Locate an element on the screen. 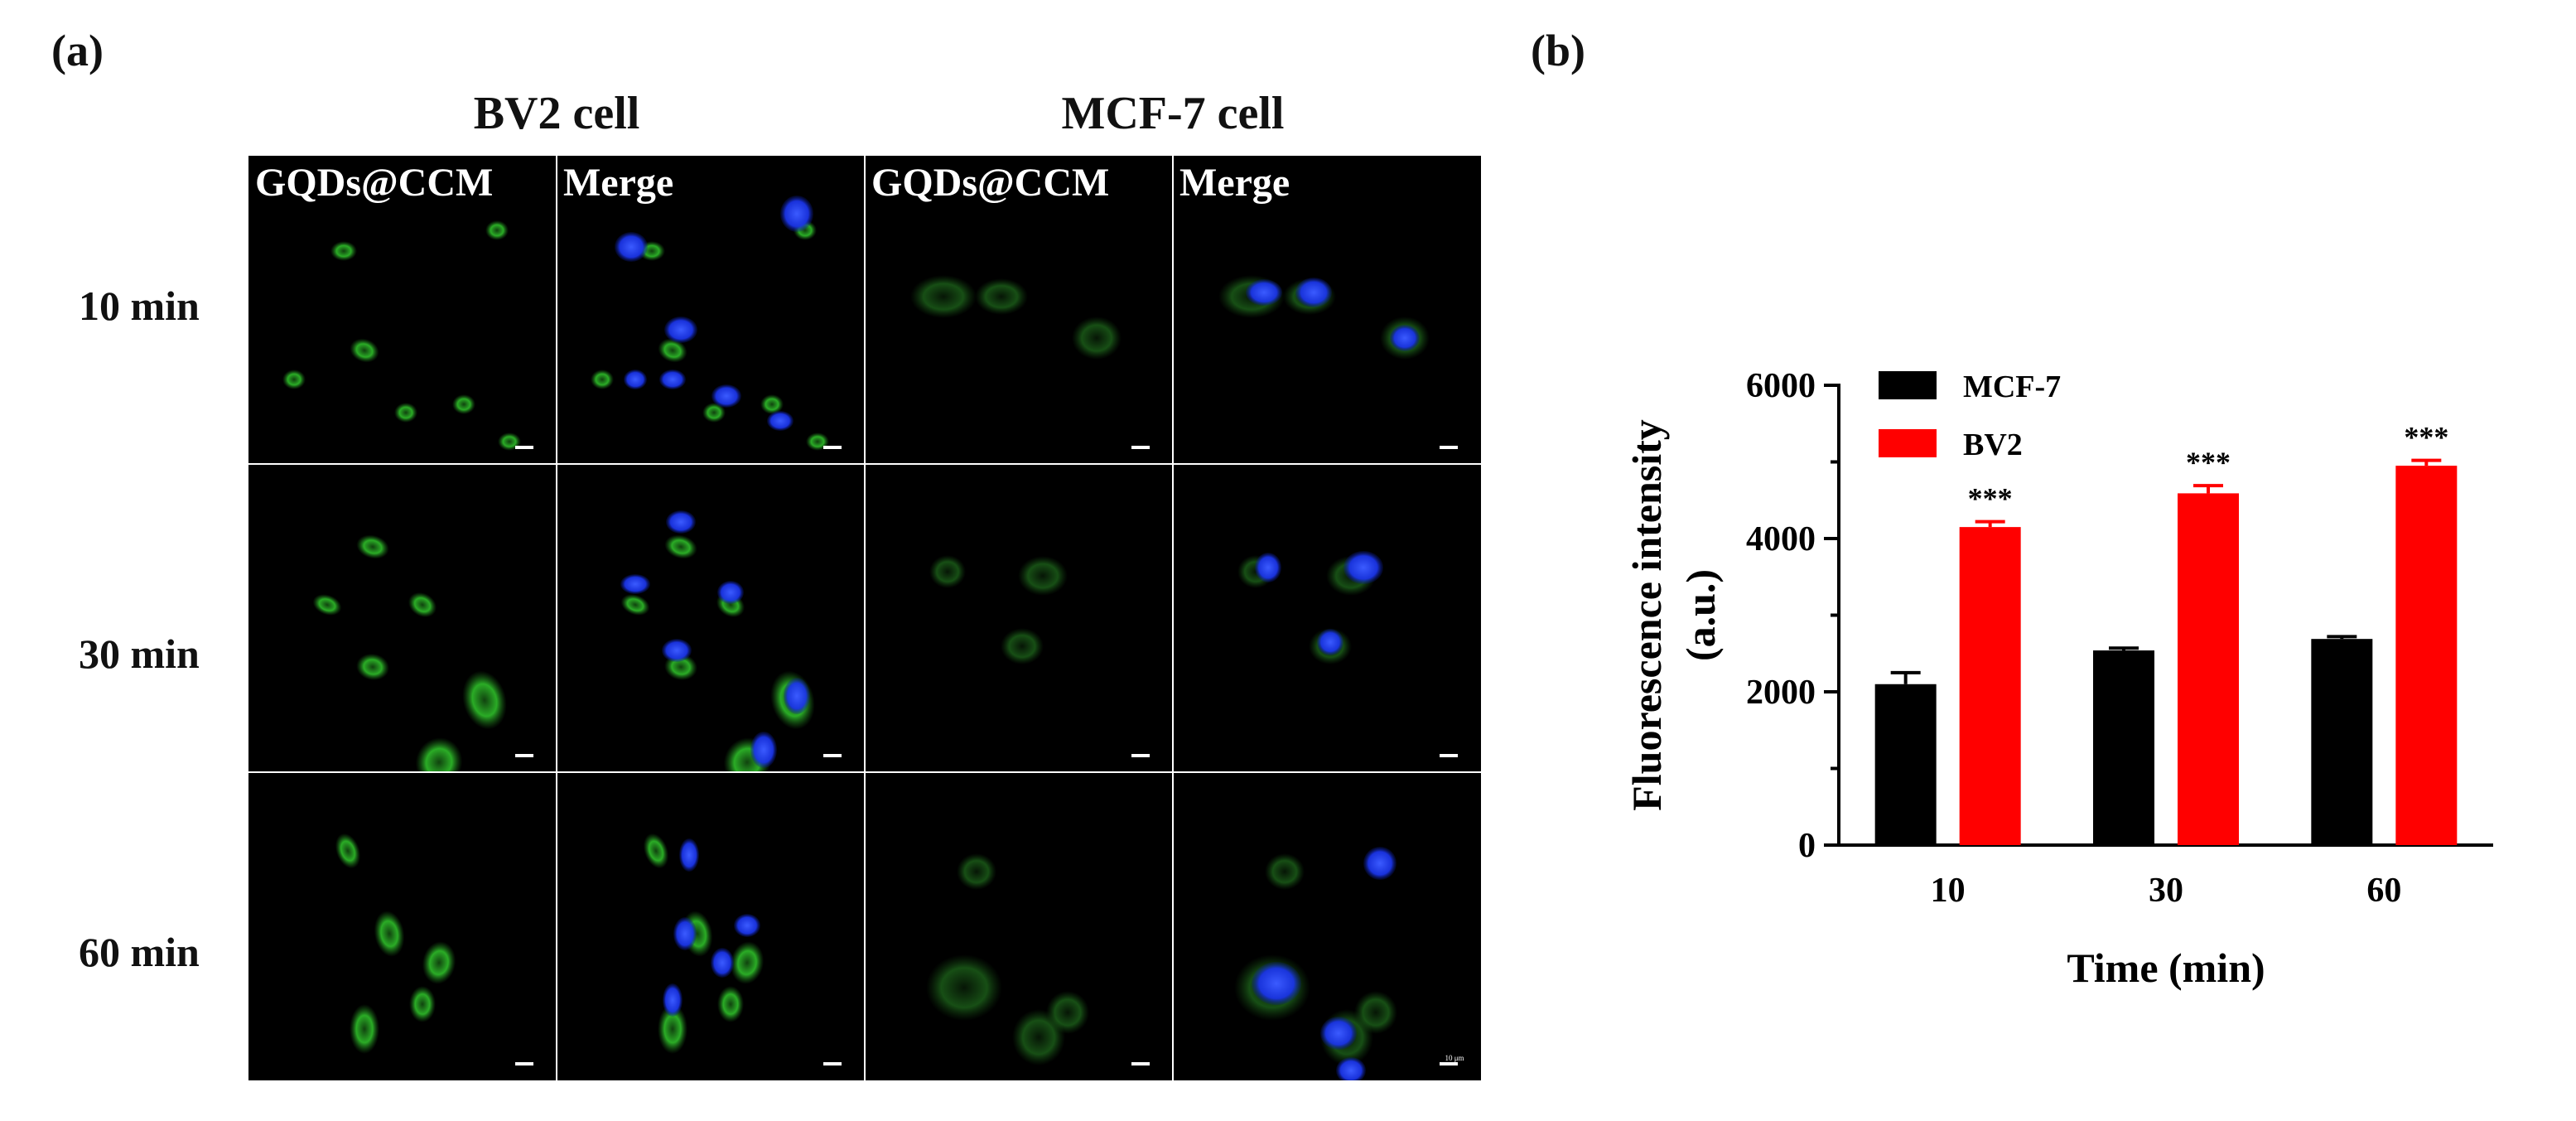  micrograph-tile-r2-c3 is located at coordinates (1019, 618).